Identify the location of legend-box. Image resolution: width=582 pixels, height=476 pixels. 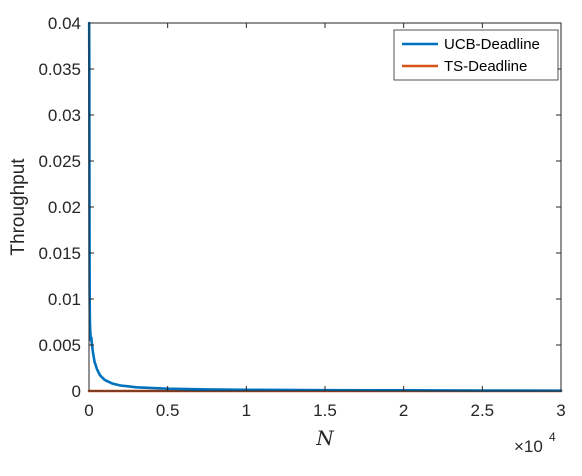
(476, 55).